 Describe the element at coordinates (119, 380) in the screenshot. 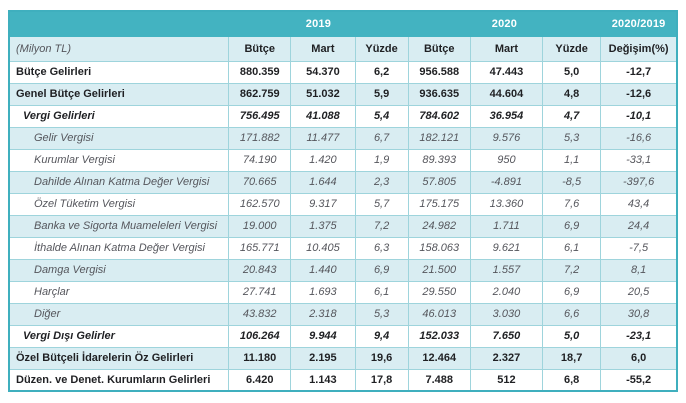

I see `row-label: Düzen. ve Denet. Kurumların Gelirleri` at that location.